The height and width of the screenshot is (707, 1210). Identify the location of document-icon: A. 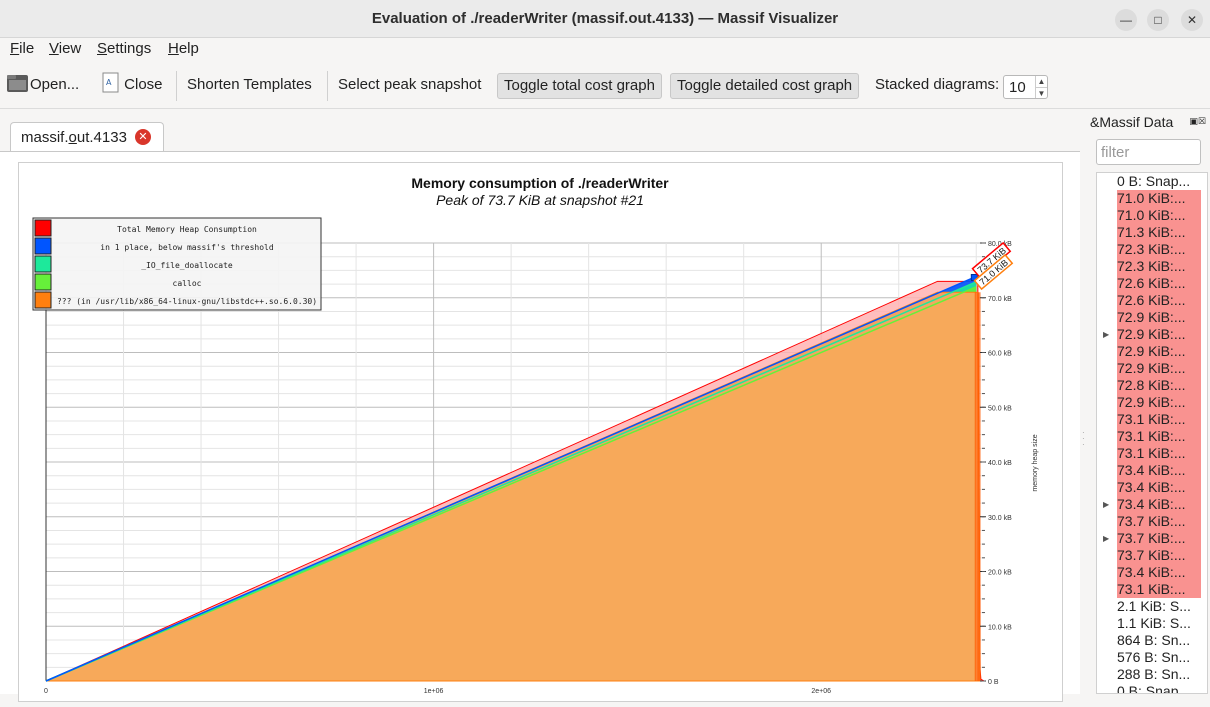
(110, 82).